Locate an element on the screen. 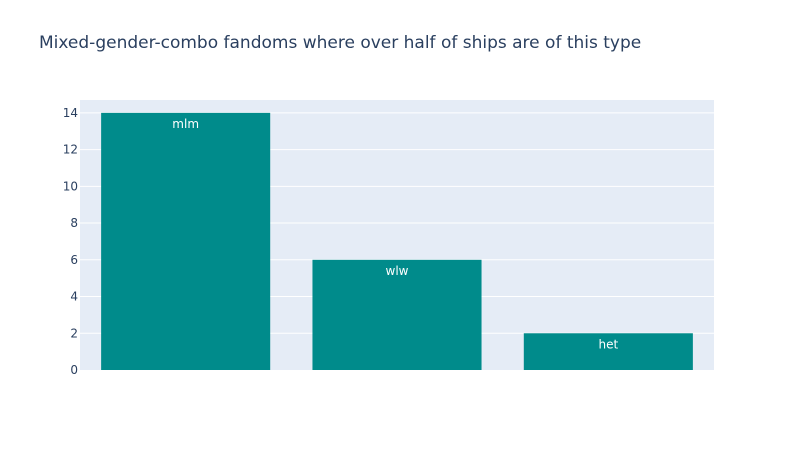 This screenshot has height=450, width=793. bar-mlm is located at coordinates (186, 241).